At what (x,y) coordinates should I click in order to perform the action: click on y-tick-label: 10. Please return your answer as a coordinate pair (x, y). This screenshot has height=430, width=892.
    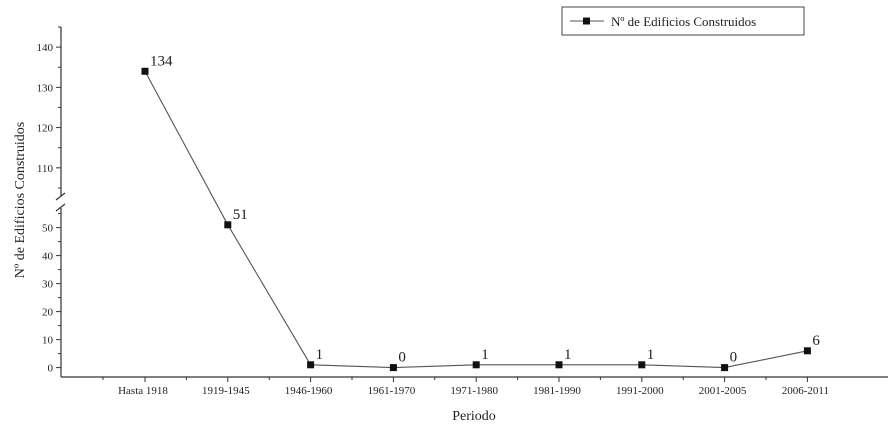
    Looking at the image, I should click on (48, 341).